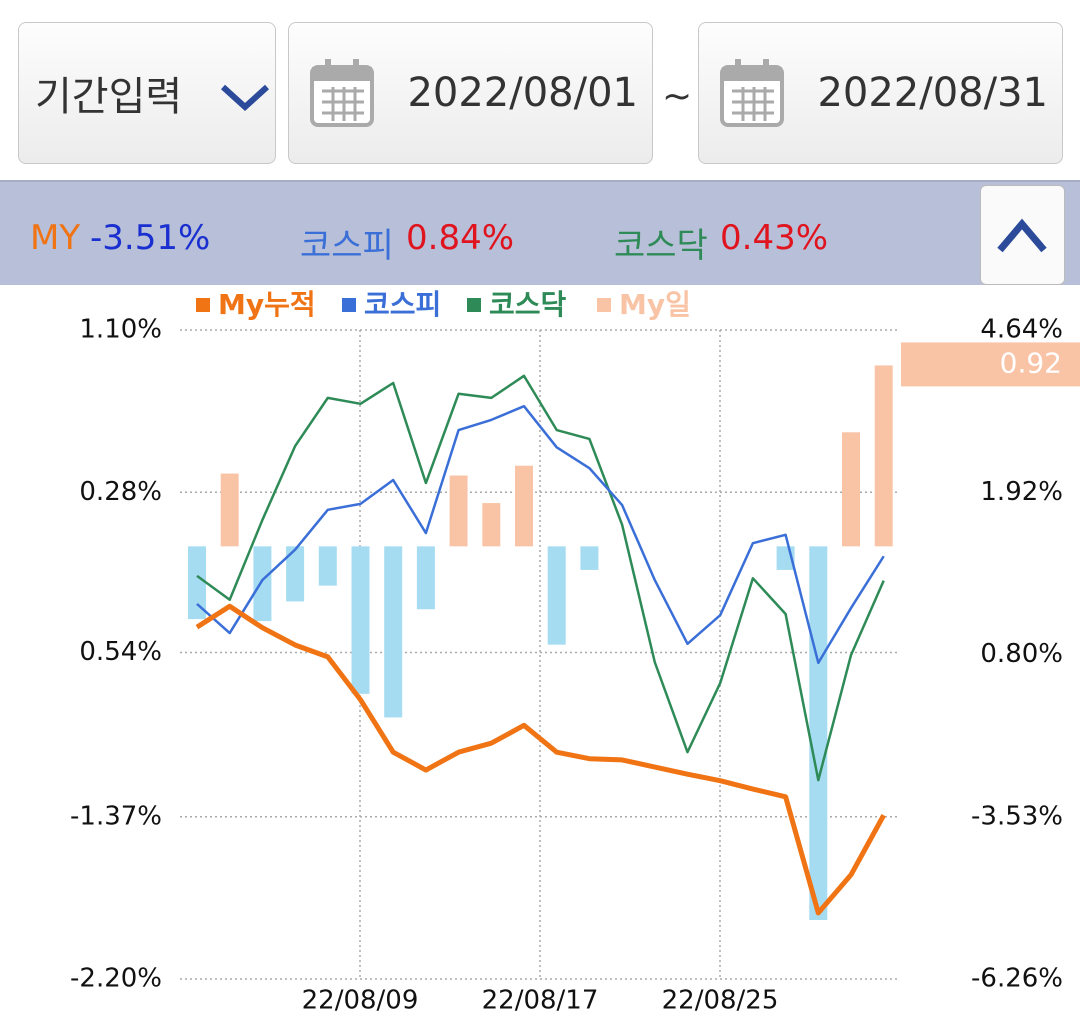 The image size is (1080, 1026). What do you see at coordinates (120, 652) in the screenshot?
I see `y-tick-label: 0.54%` at bounding box center [120, 652].